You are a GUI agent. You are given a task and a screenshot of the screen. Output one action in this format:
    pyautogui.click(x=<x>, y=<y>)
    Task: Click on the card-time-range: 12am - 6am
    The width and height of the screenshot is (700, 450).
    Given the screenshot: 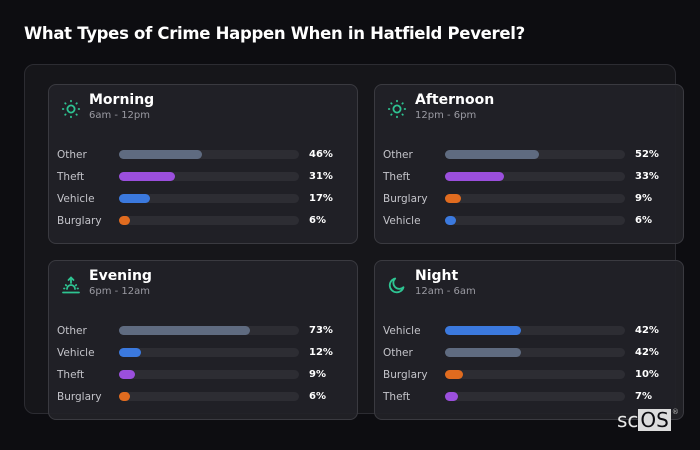 What is the action you would take?
    pyautogui.click(x=445, y=291)
    